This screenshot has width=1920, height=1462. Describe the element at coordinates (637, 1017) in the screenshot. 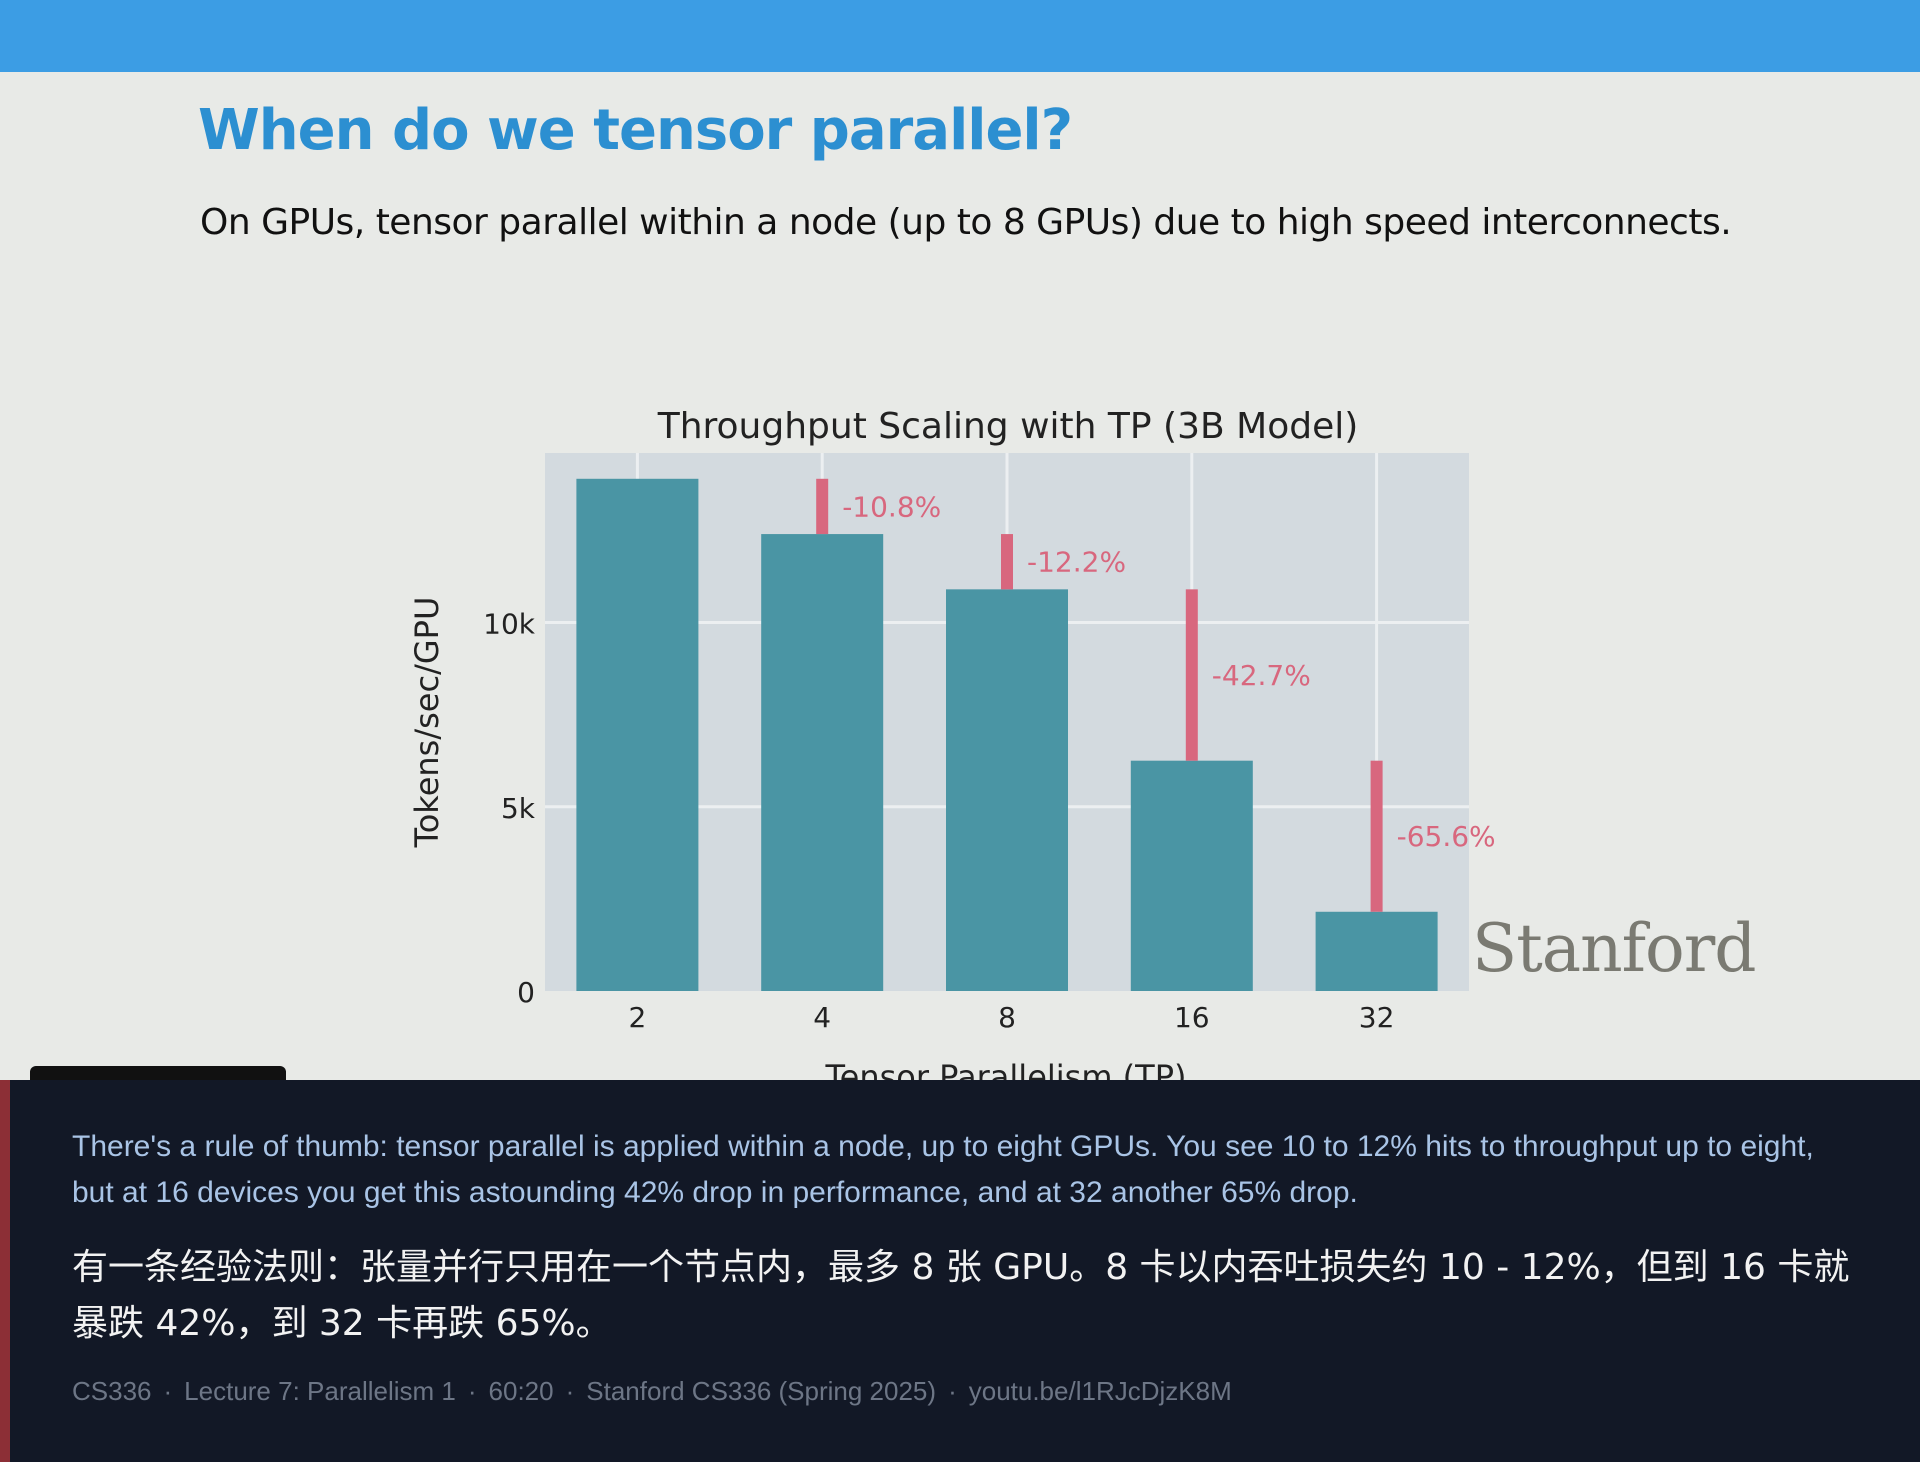

I see `x-tick-label: 2` at that location.